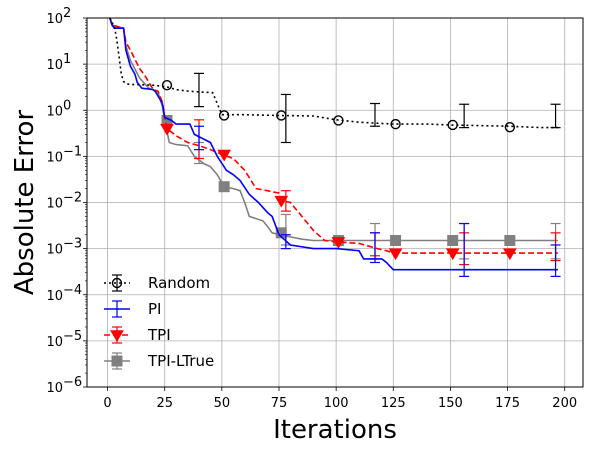  Describe the element at coordinates (72, 198) in the screenshot. I see `y-tick-exponent: −2` at that location.